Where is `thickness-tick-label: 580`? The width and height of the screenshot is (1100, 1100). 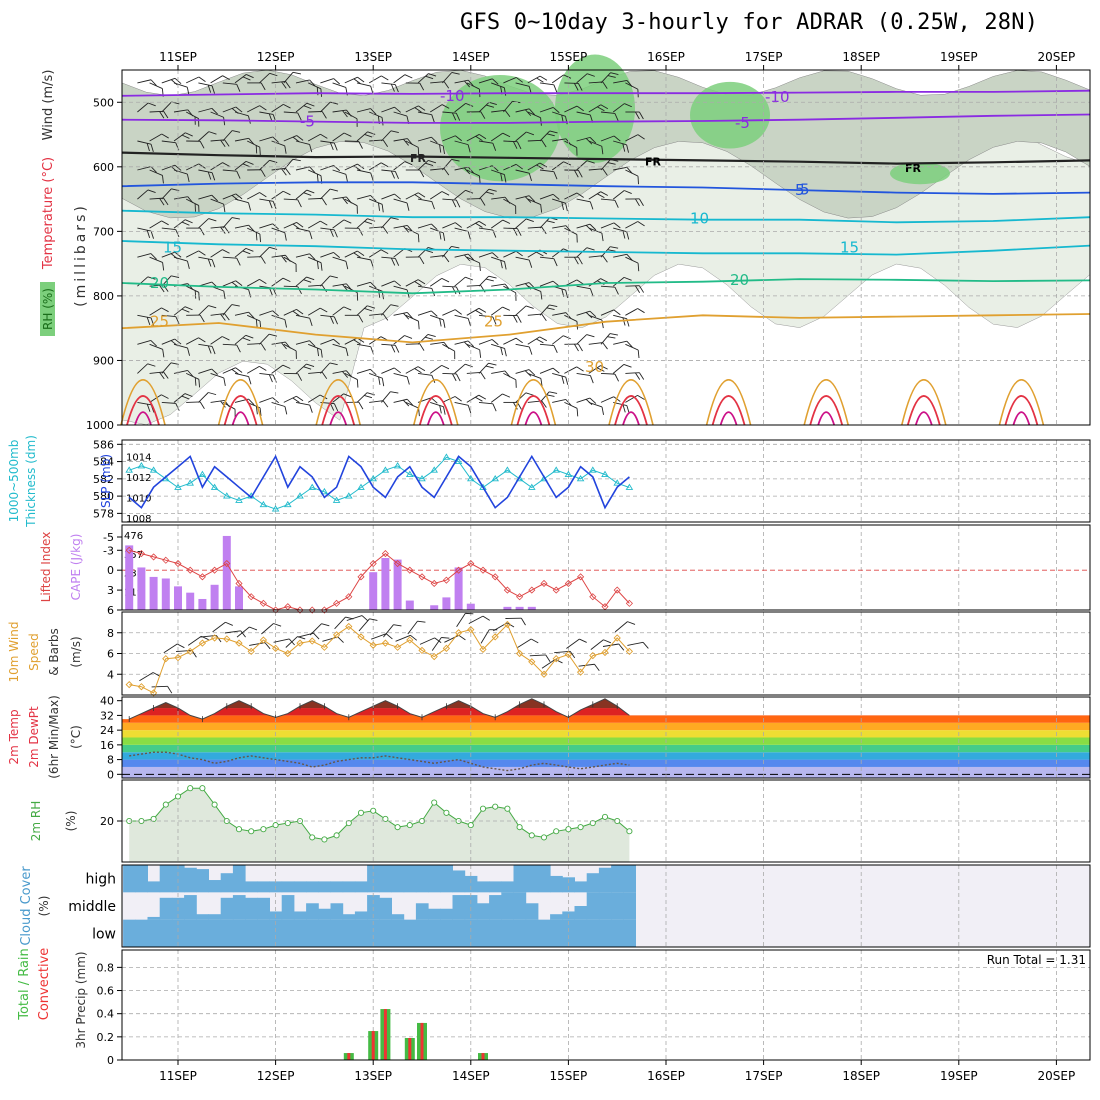 thickness-tick-label: 580 is located at coordinates (103, 496).